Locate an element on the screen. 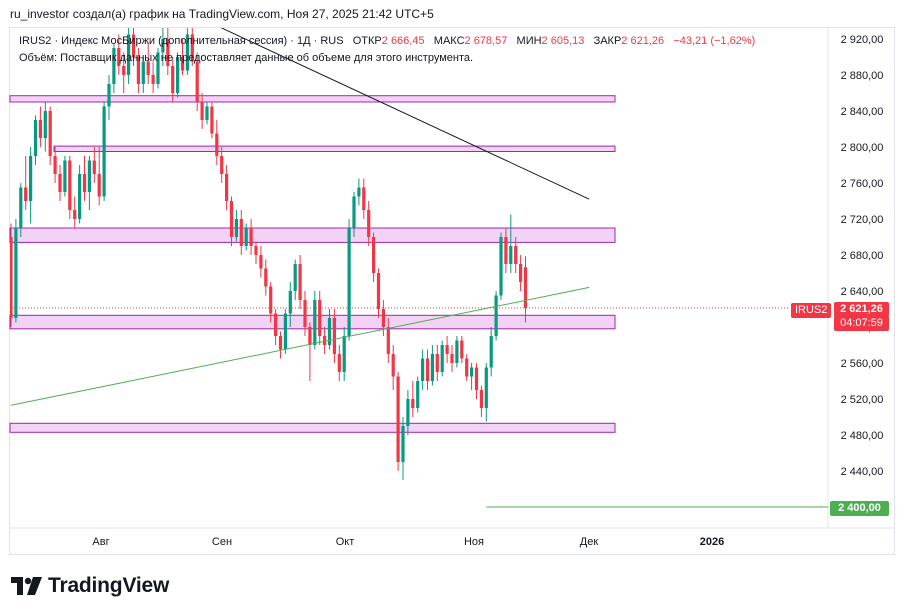  trendline-black is located at coordinates (388, 106).